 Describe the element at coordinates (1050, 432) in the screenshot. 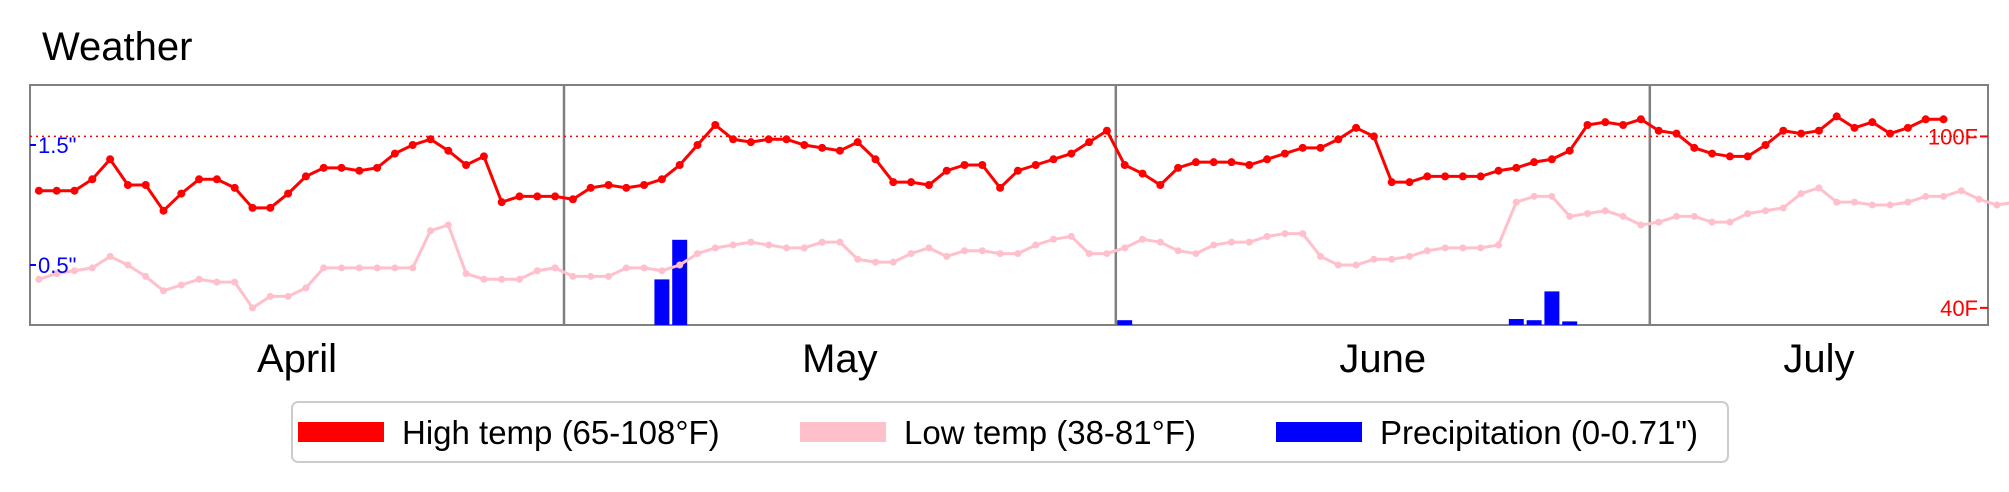

I see `legend-label-low-temp: Low temp (38-81°F)` at that location.